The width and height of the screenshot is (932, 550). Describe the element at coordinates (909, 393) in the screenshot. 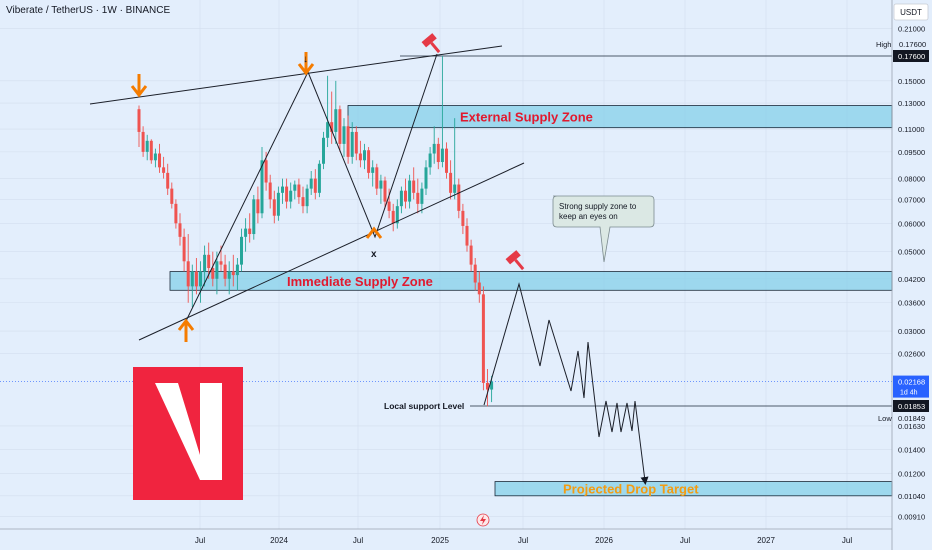

I see `current-countdown-text: 1d 4h` at that location.